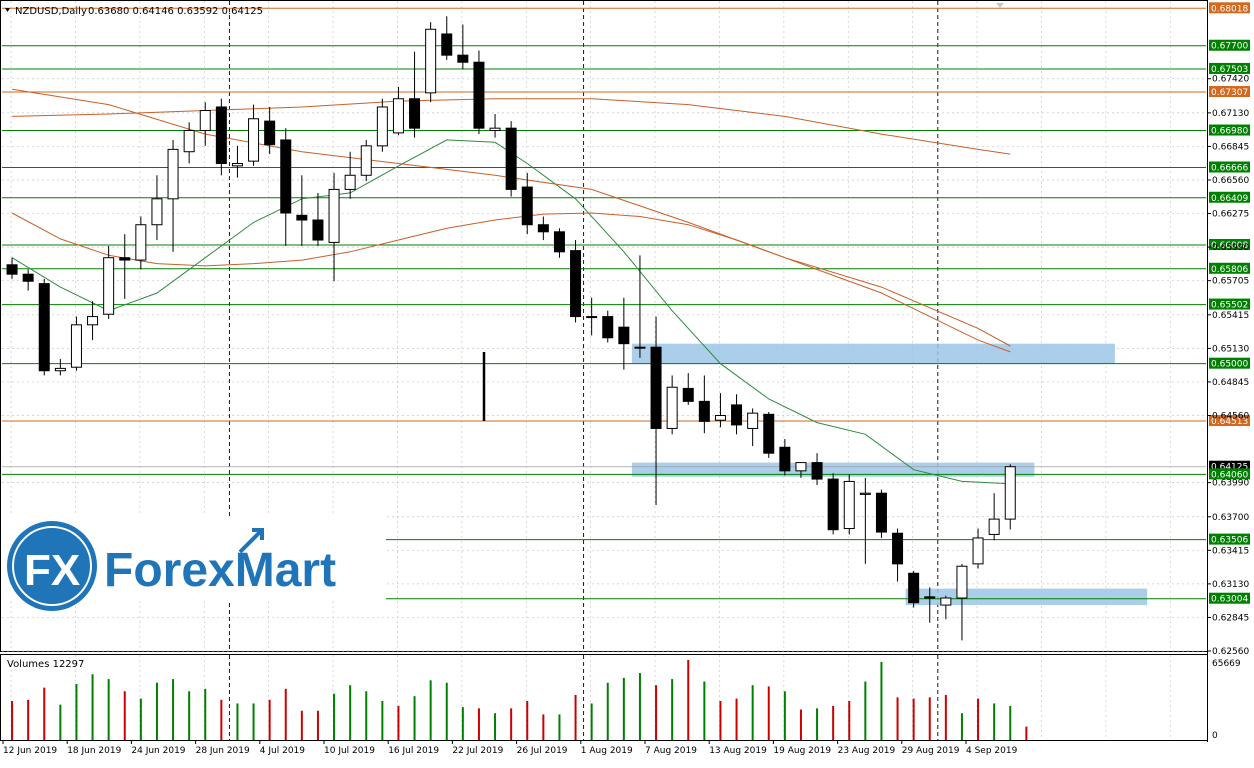  I want to click on price-tick-label: 0.63700, so click(1230, 518).